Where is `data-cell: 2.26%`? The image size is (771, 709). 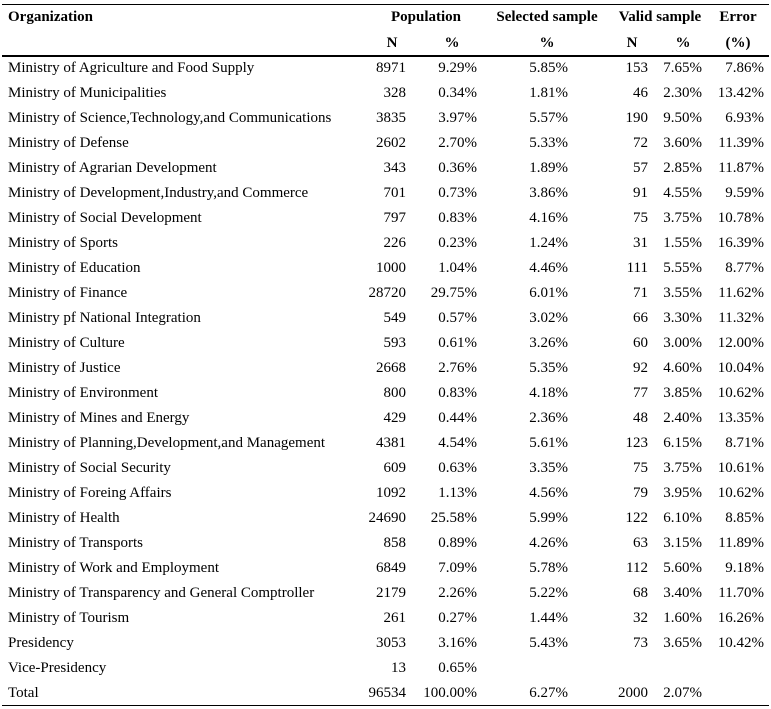 data-cell: 2.26% is located at coordinates (457, 593).